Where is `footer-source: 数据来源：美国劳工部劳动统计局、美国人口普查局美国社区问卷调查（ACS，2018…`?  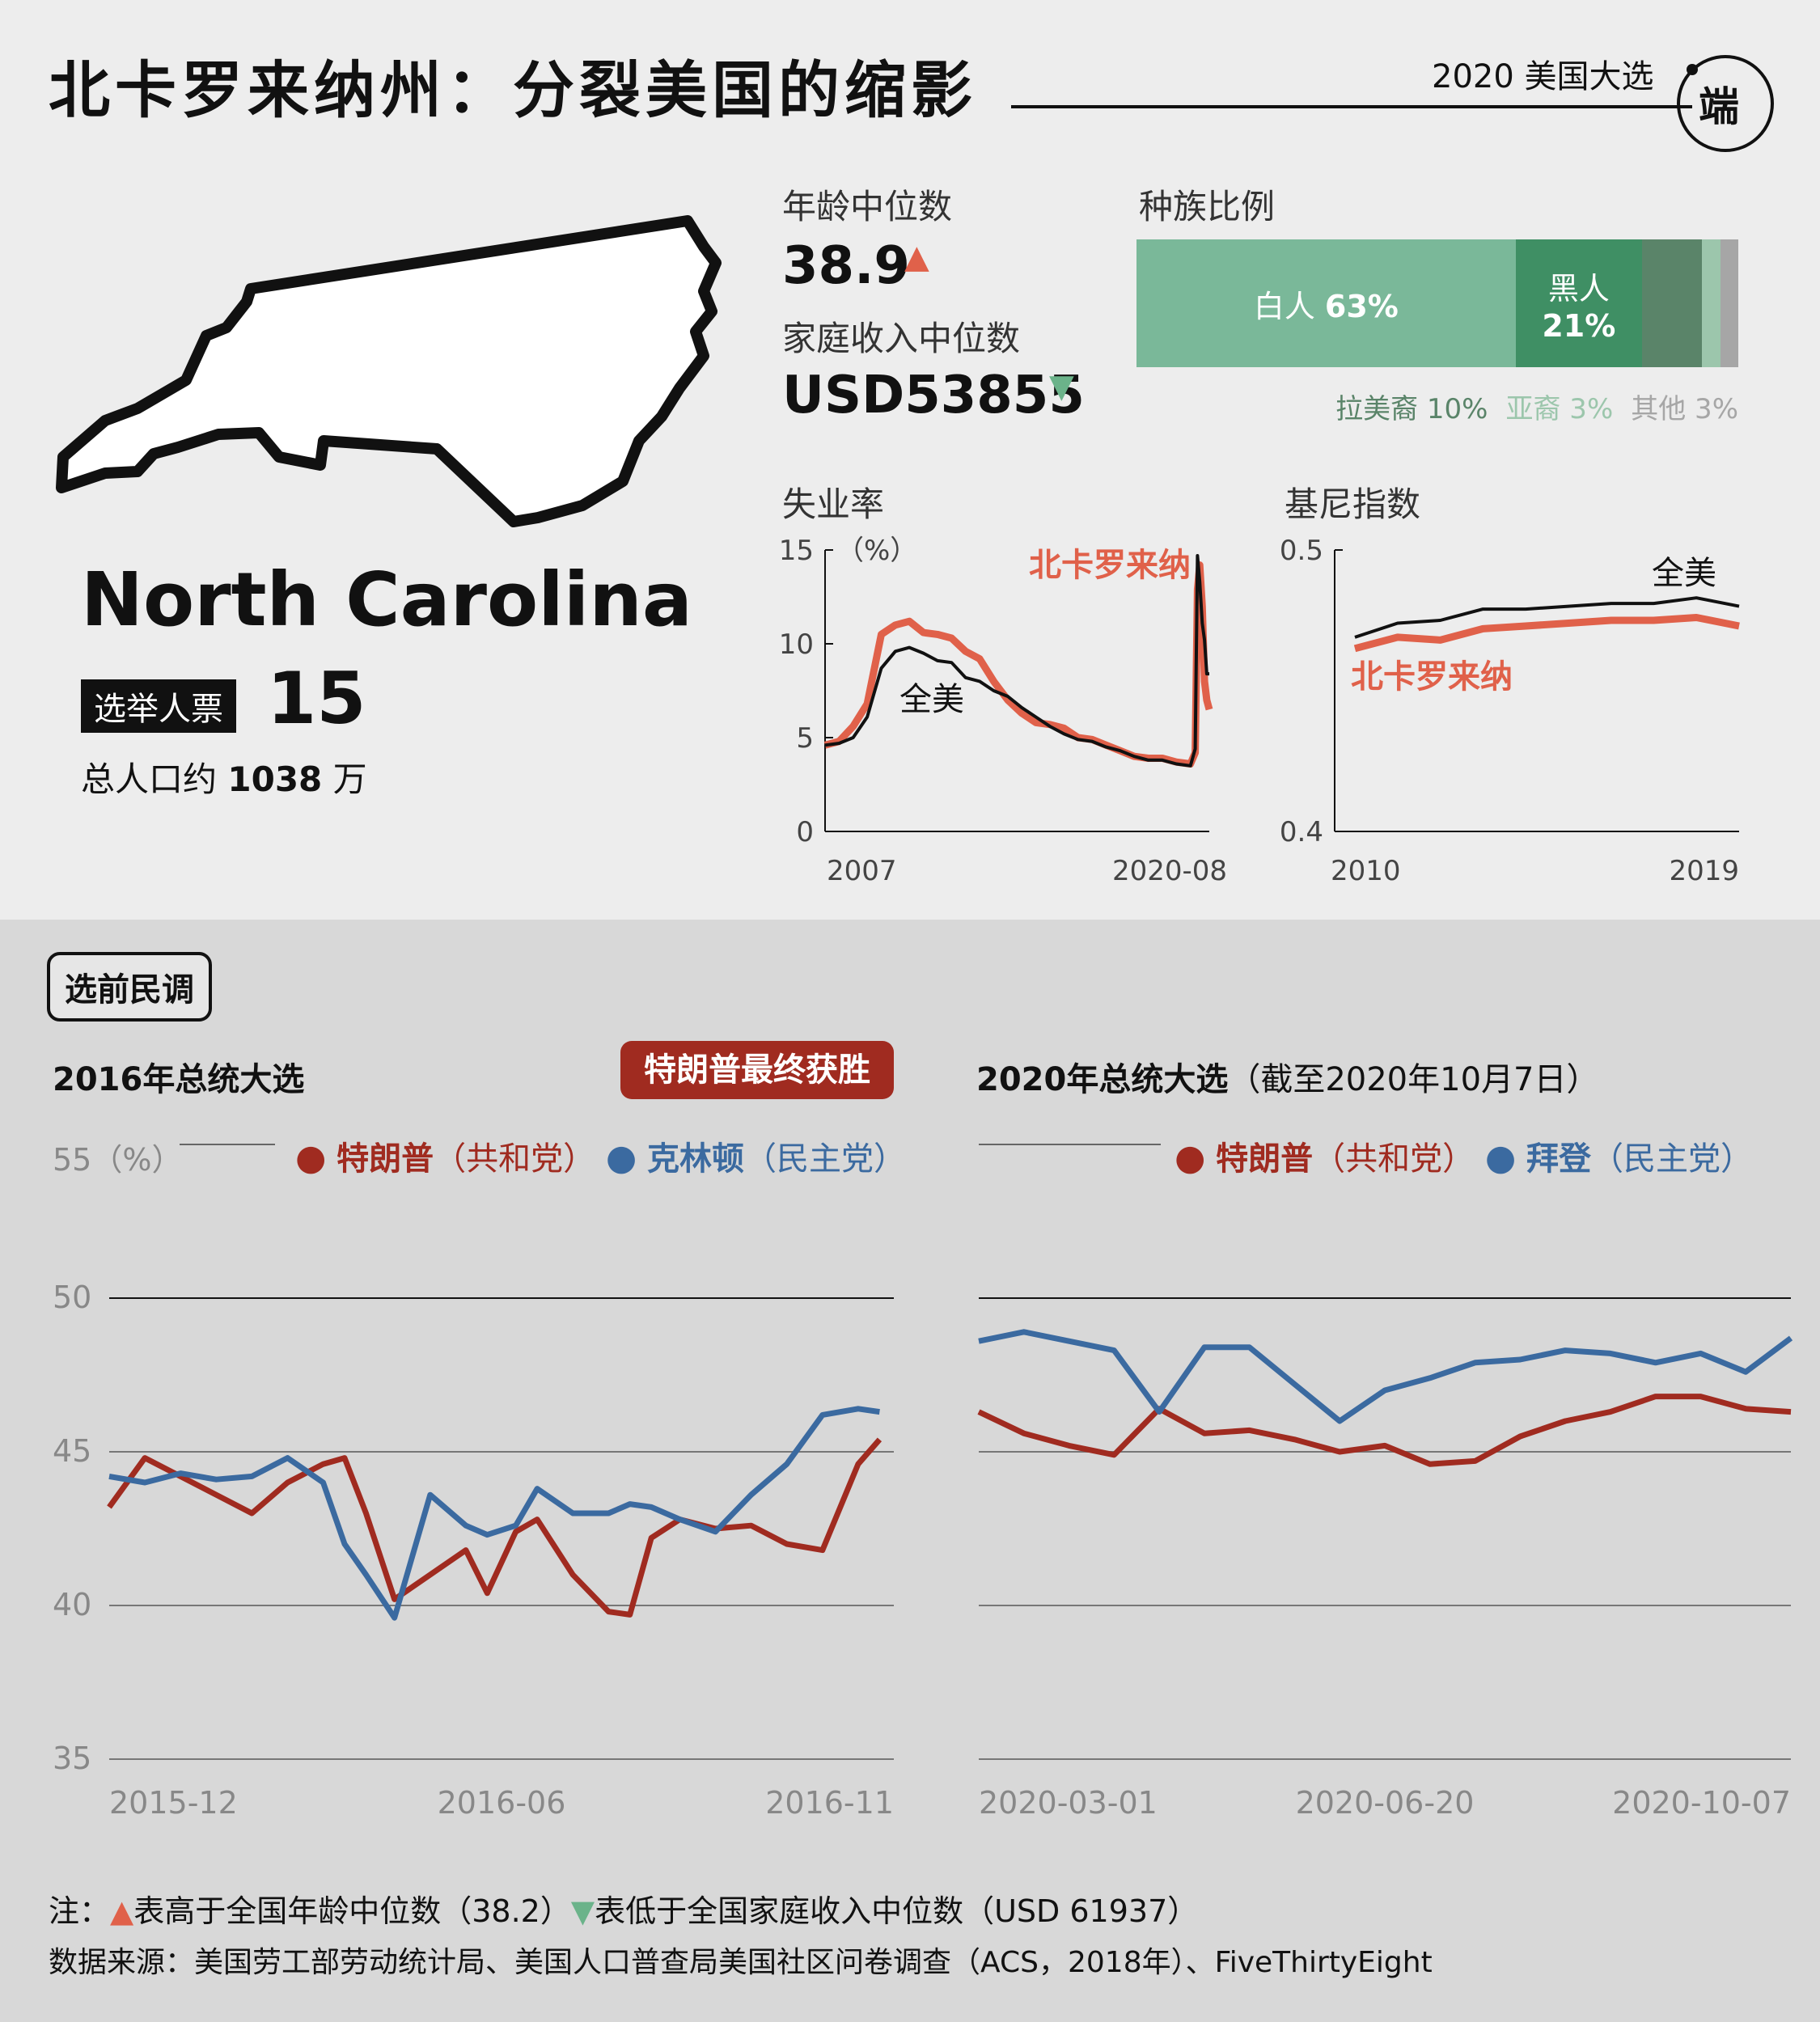 footer-source: 数据来源：美国劳工部劳动统计局、美国人口普查局美国社区问卷调查（ACS，2018… is located at coordinates (741, 1962).